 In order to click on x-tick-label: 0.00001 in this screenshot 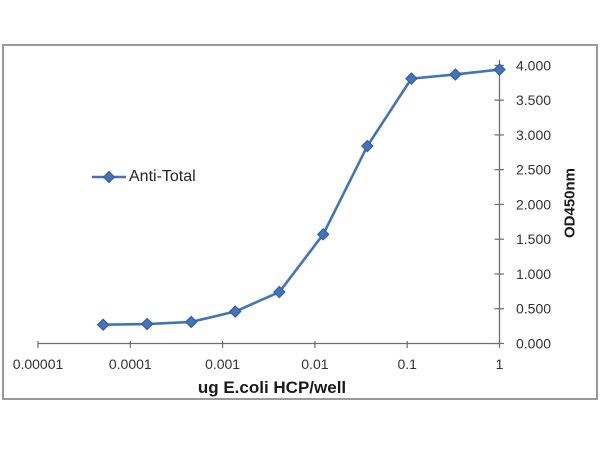, I will do `click(38, 364)`.